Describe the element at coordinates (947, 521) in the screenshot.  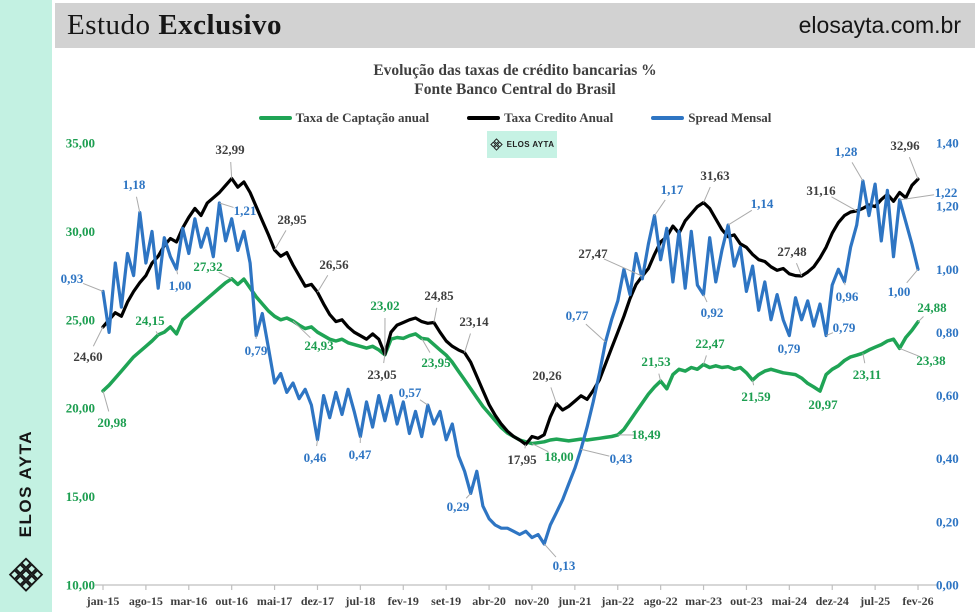
I see `right-axis-tick-label: 0,20` at that location.